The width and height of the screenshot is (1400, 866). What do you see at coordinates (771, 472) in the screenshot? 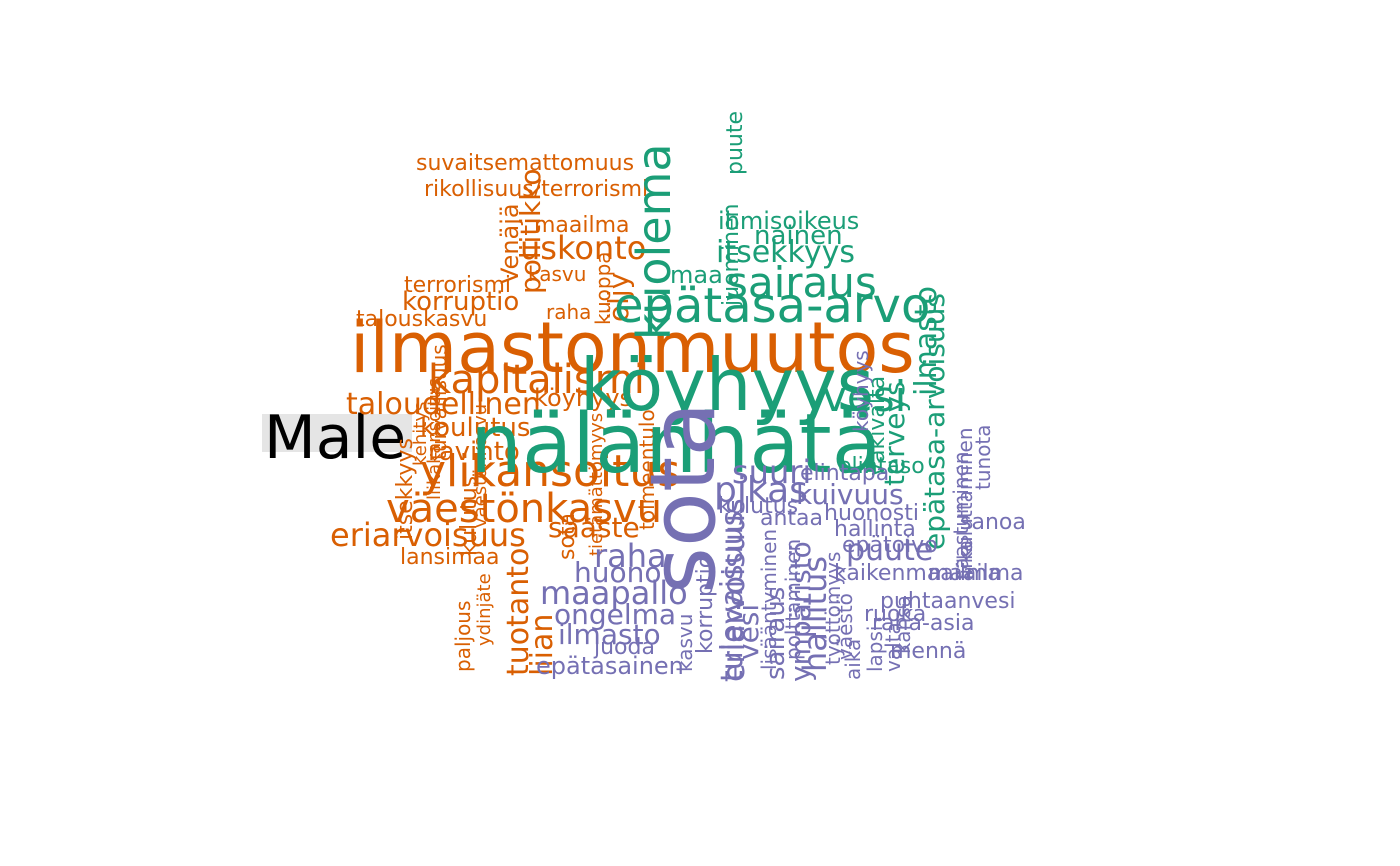
I see `cloud-word: suuri` at bounding box center [771, 472].